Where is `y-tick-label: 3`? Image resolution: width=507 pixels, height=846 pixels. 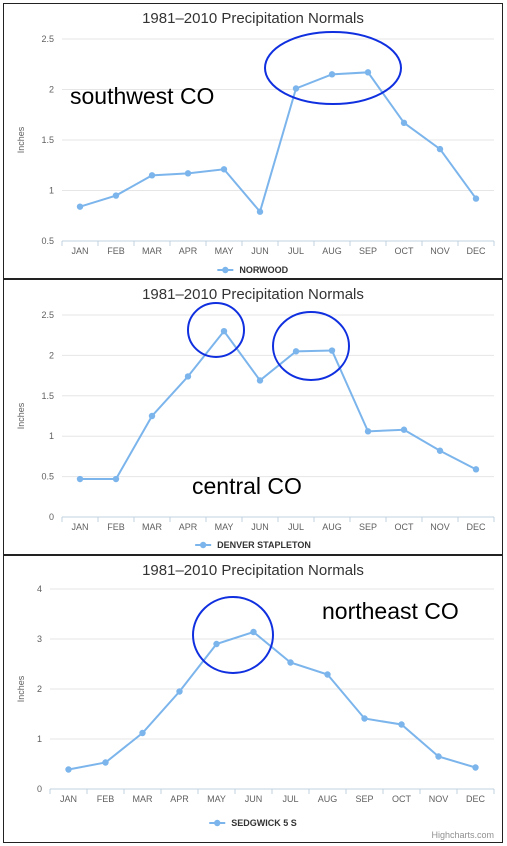 y-tick-label: 3 is located at coordinates (39, 639).